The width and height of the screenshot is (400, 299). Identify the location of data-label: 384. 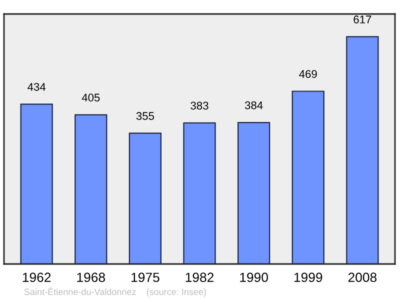
(253, 105).